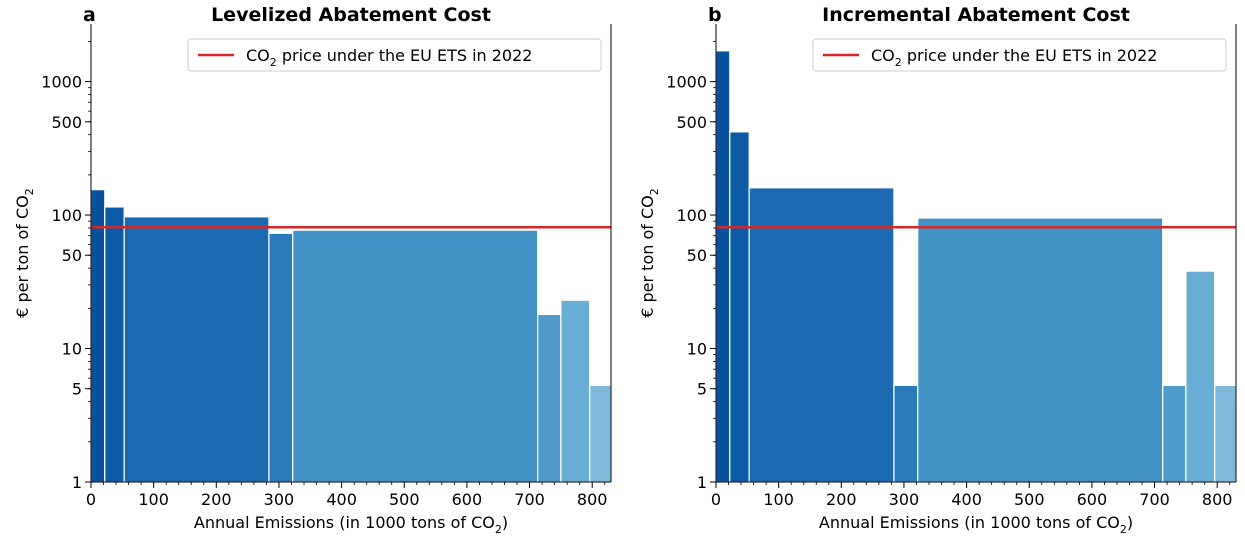 The width and height of the screenshot is (1245, 540). What do you see at coordinates (715, 15) in the screenshot?
I see `panel-letter: b` at bounding box center [715, 15].